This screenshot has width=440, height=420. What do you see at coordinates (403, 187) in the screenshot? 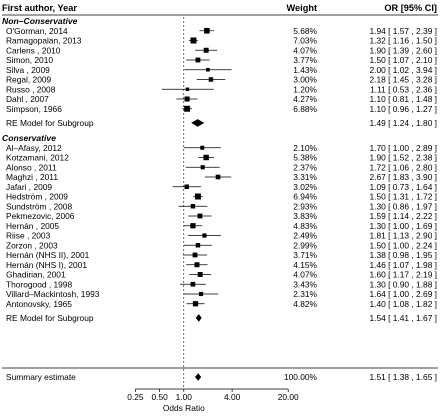
I see `study-or-ci: 1.09 [ 0.73 , 1.64 ]` at bounding box center [403, 187].